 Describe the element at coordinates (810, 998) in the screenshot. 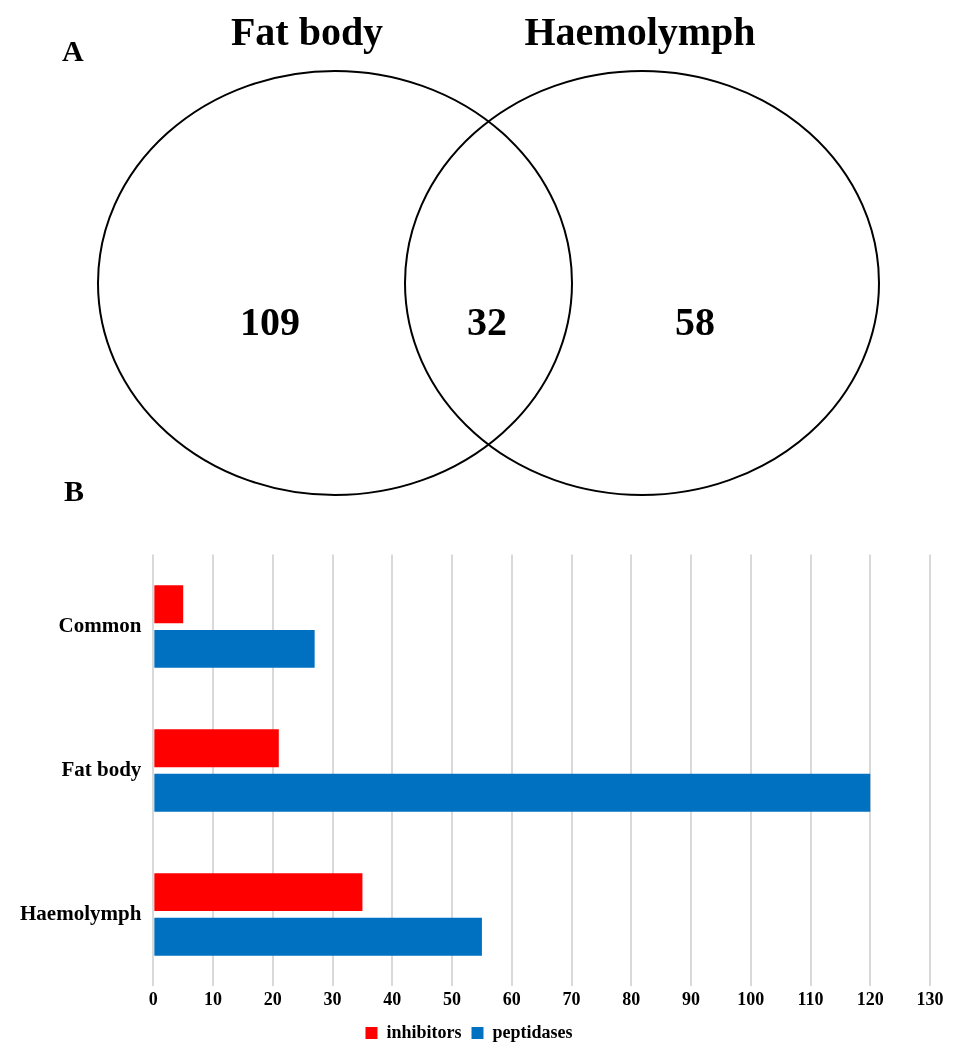

I see `x-tick-label: 110` at that location.